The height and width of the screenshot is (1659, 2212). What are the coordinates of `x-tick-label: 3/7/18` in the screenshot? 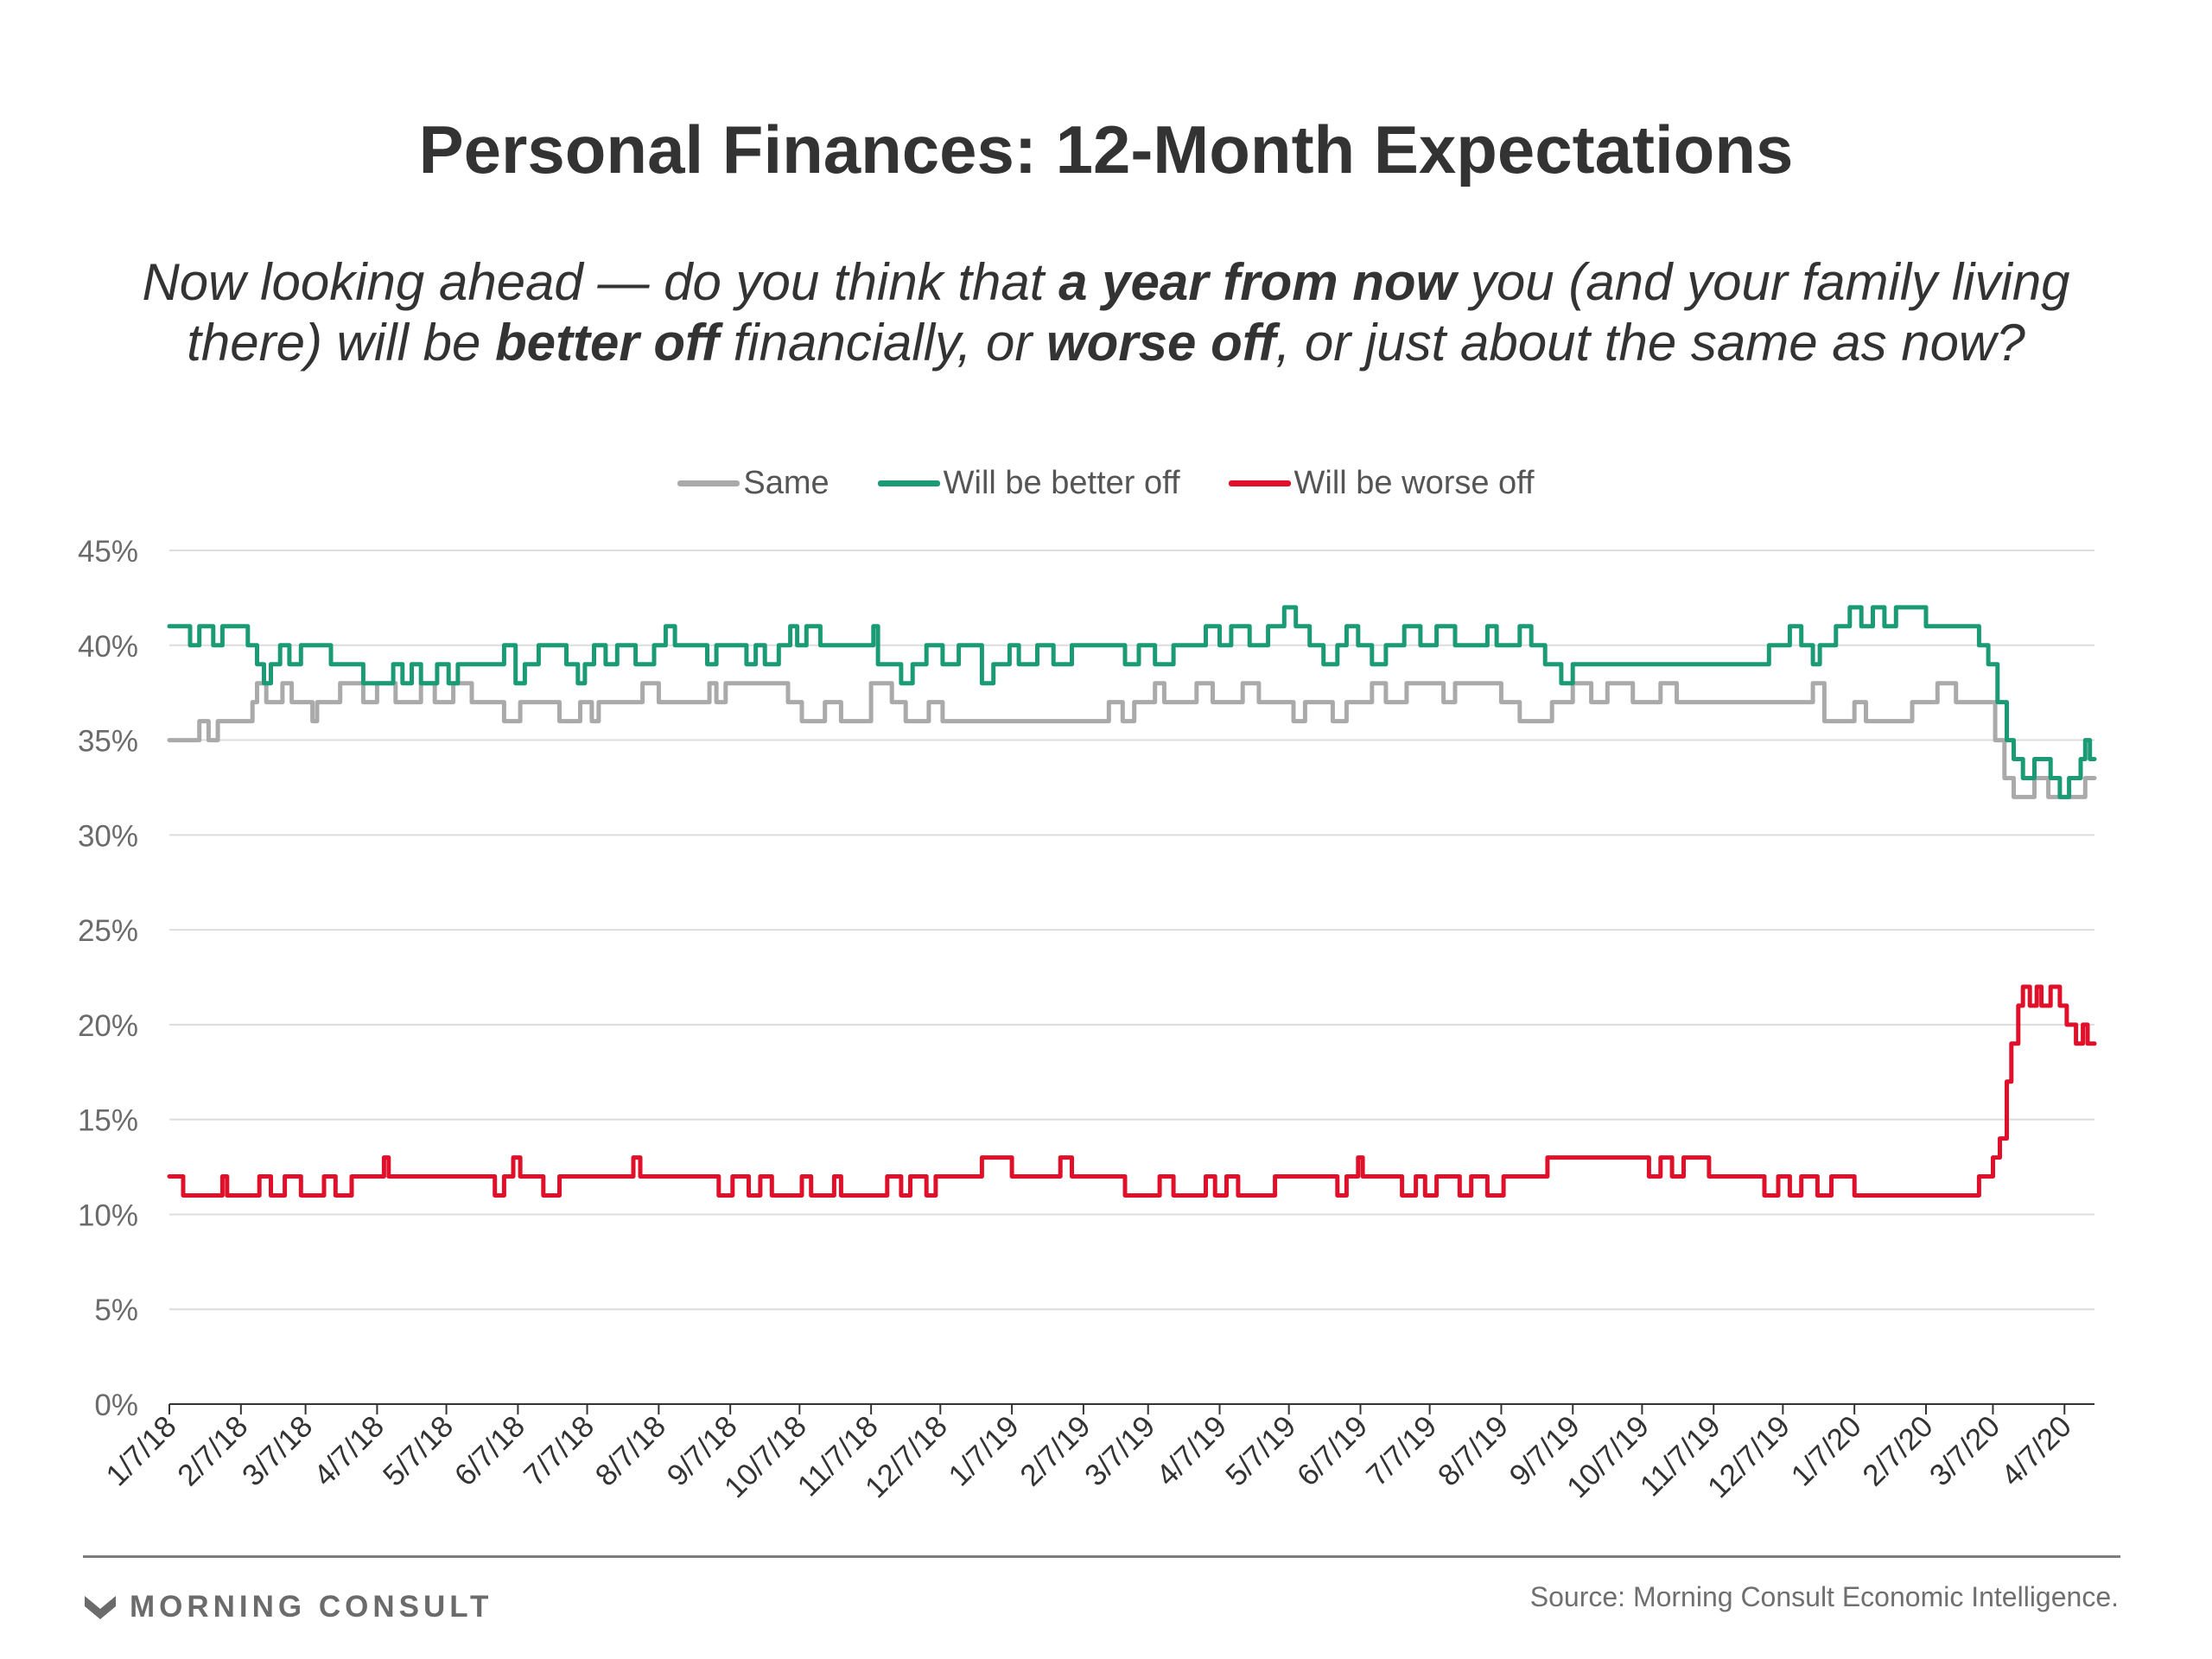 It's located at (277, 1450).